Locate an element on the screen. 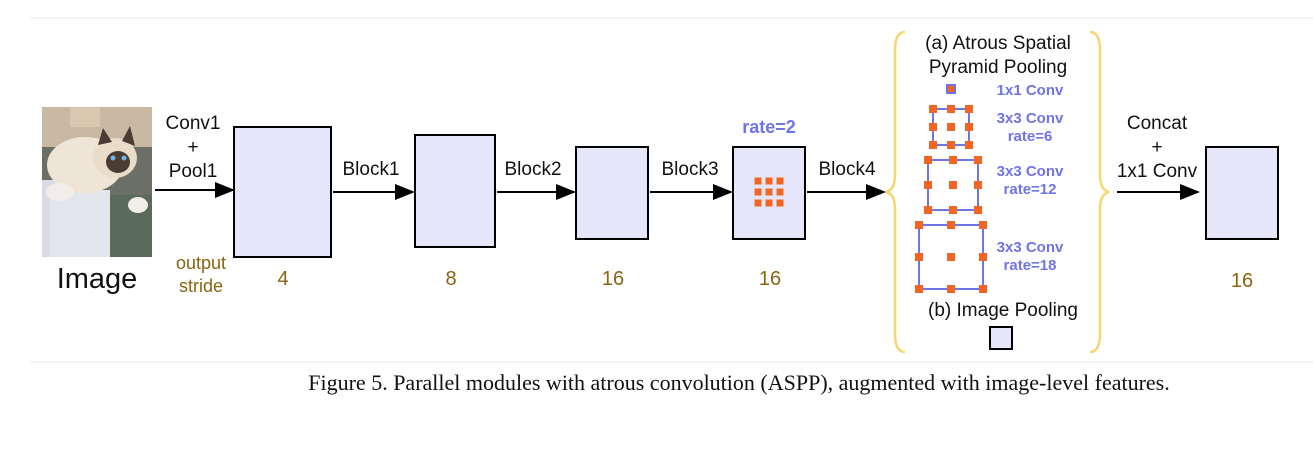  stride-value-16-a: 16 is located at coordinates (613, 279).